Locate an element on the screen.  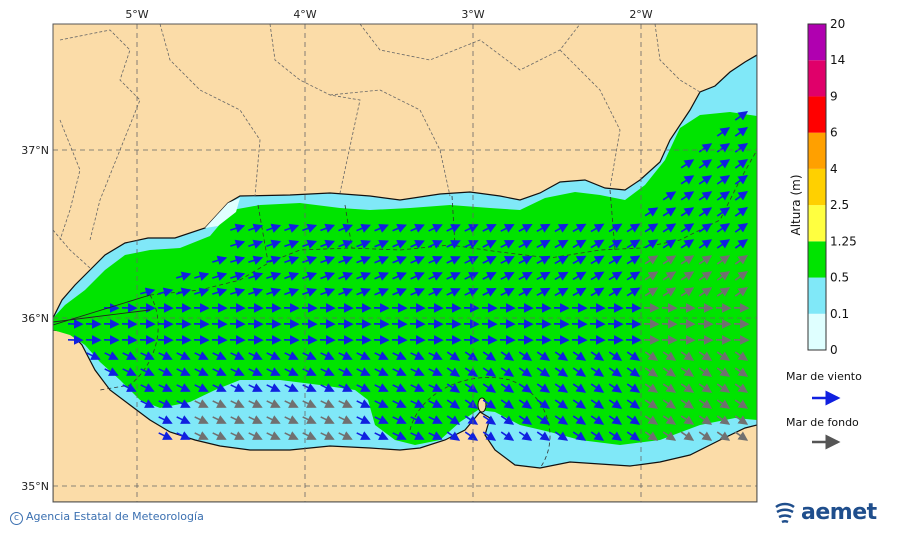
colorbar-tick-label: 6 is located at coordinates (834, 133).